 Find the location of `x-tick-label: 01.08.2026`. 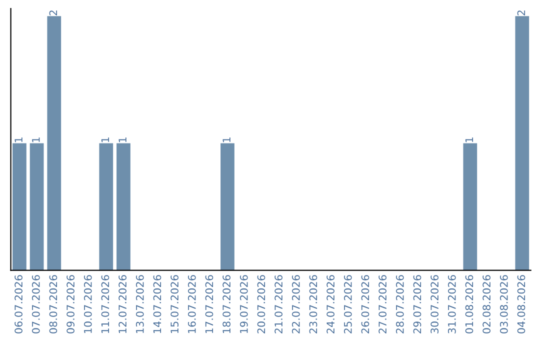

x-tick-label: 01.08.2026 is located at coordinates (469, 304).